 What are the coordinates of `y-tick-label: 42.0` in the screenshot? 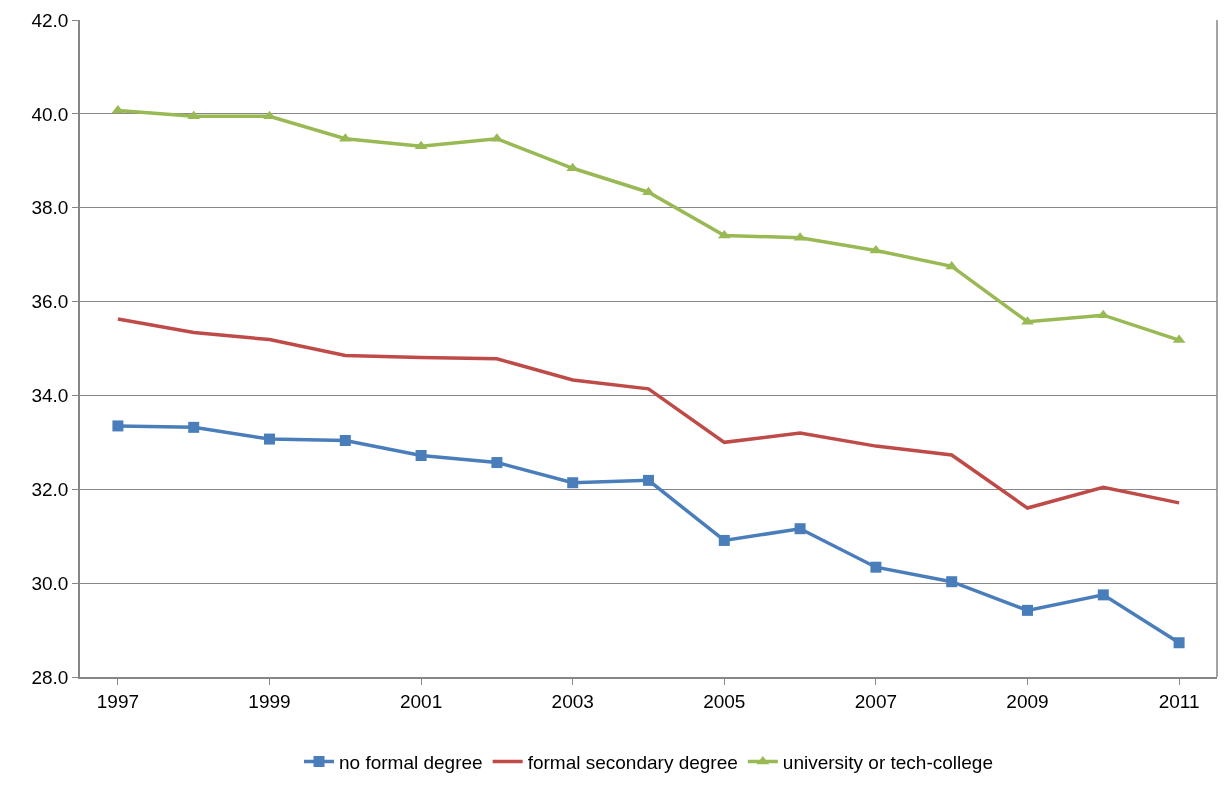 It's located at (50, 20).